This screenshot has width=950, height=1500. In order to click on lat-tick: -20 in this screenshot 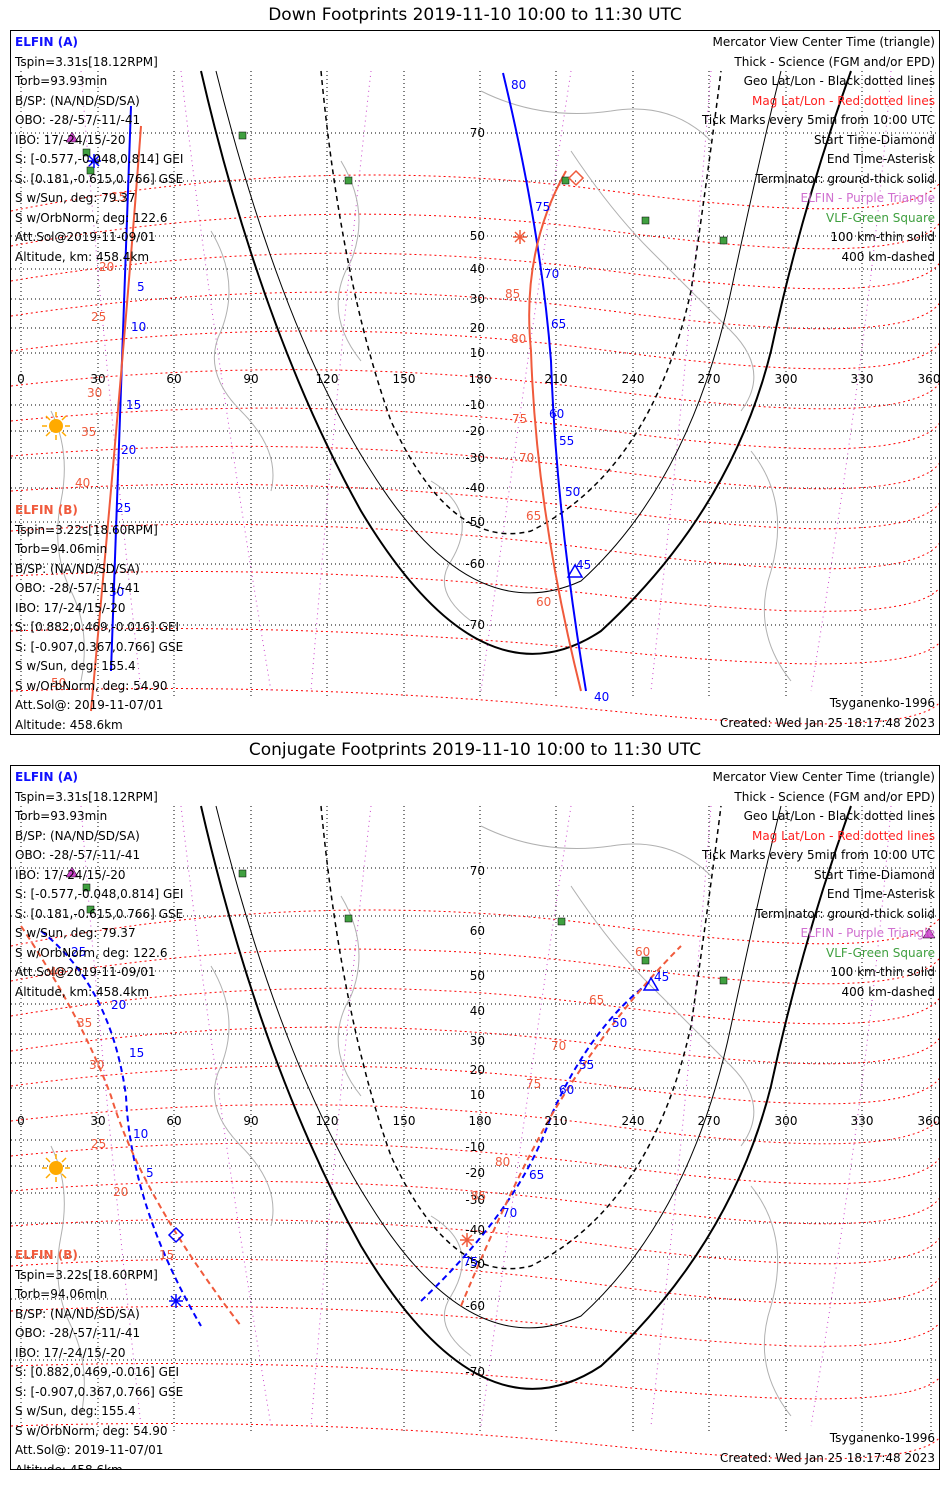, I will do `click(475, 431)`.